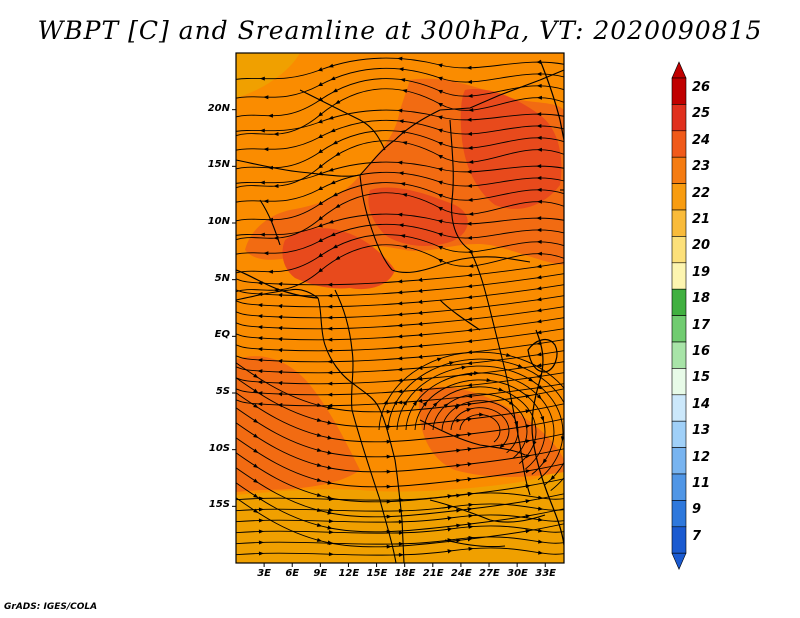 The height and width of the screenshot is (618, 800). Describe the element at coordinates (701, 457) in the screenshot. I see `colorbar-label: 12` at that location.